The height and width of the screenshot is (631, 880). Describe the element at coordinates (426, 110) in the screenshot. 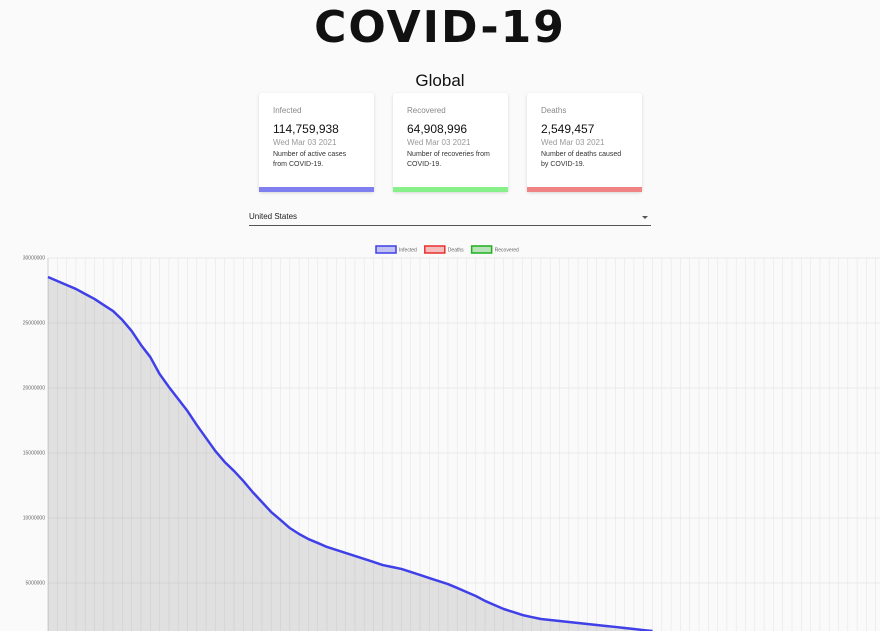

I see `card-label: Recovered` at that location.